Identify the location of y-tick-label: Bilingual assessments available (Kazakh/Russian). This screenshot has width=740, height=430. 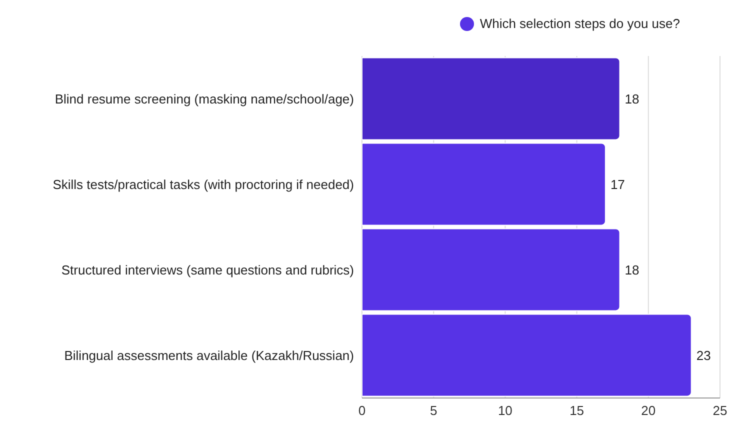
(209, 355).